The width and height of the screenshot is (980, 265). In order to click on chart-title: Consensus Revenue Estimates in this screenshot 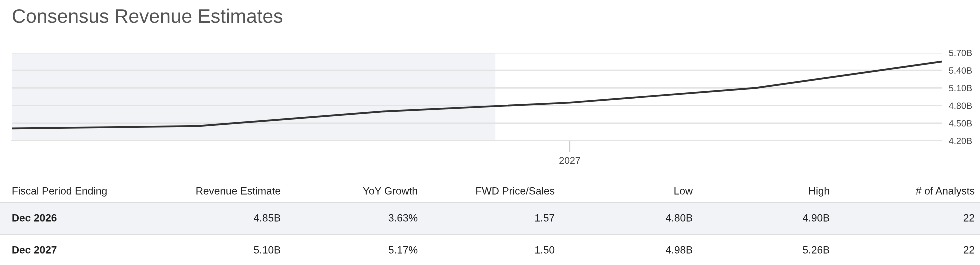, I will do `click(147, 16)`.